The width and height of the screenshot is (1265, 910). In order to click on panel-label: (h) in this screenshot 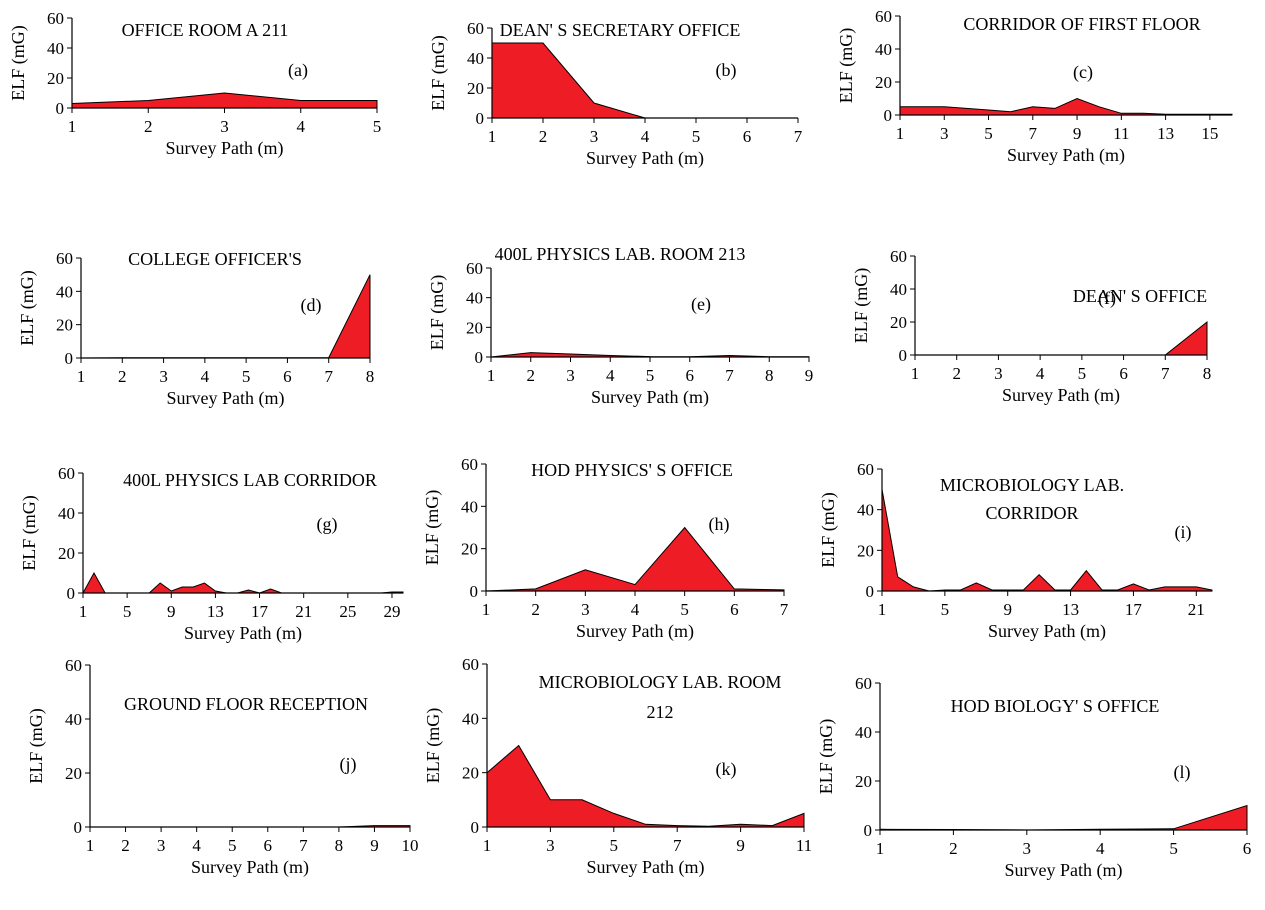, I will do `click(719, 524)`.